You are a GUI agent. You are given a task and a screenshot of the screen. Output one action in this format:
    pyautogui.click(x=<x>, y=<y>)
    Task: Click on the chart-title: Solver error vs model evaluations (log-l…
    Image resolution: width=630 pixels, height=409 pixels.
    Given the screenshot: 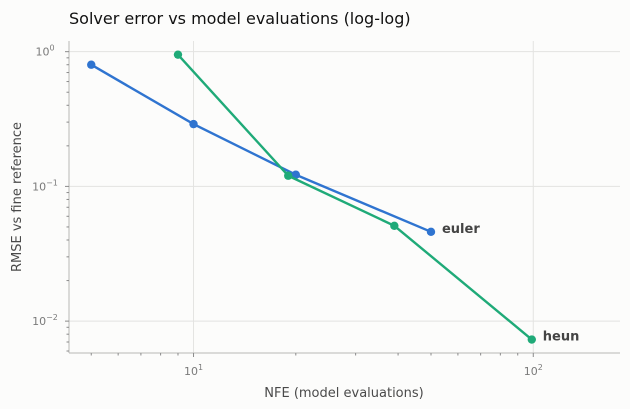 What is the action you would take?
    pyautogui.click(x=240, y=18)
    